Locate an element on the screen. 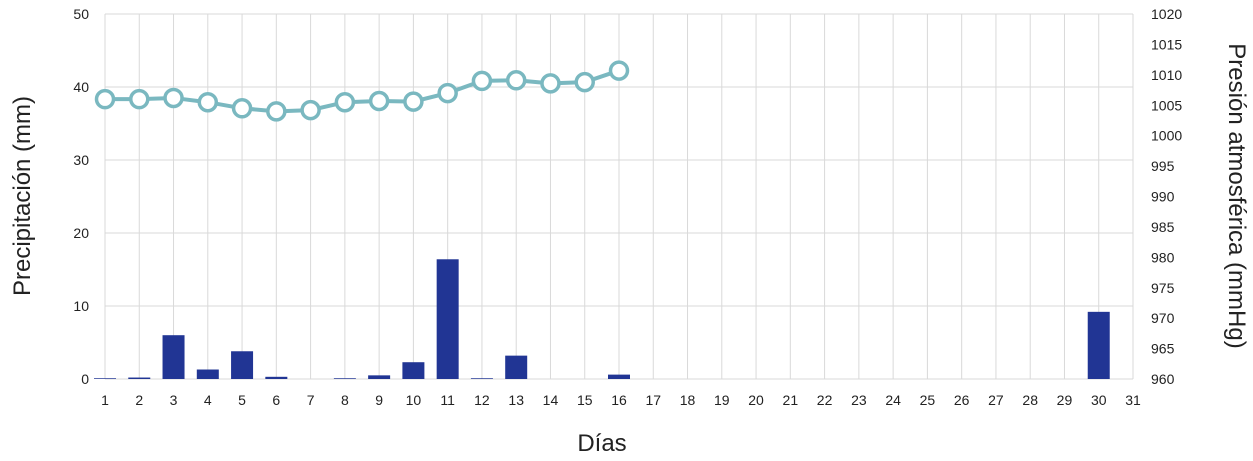  x-tick-label: 22 is located at coordinates (825, 400).